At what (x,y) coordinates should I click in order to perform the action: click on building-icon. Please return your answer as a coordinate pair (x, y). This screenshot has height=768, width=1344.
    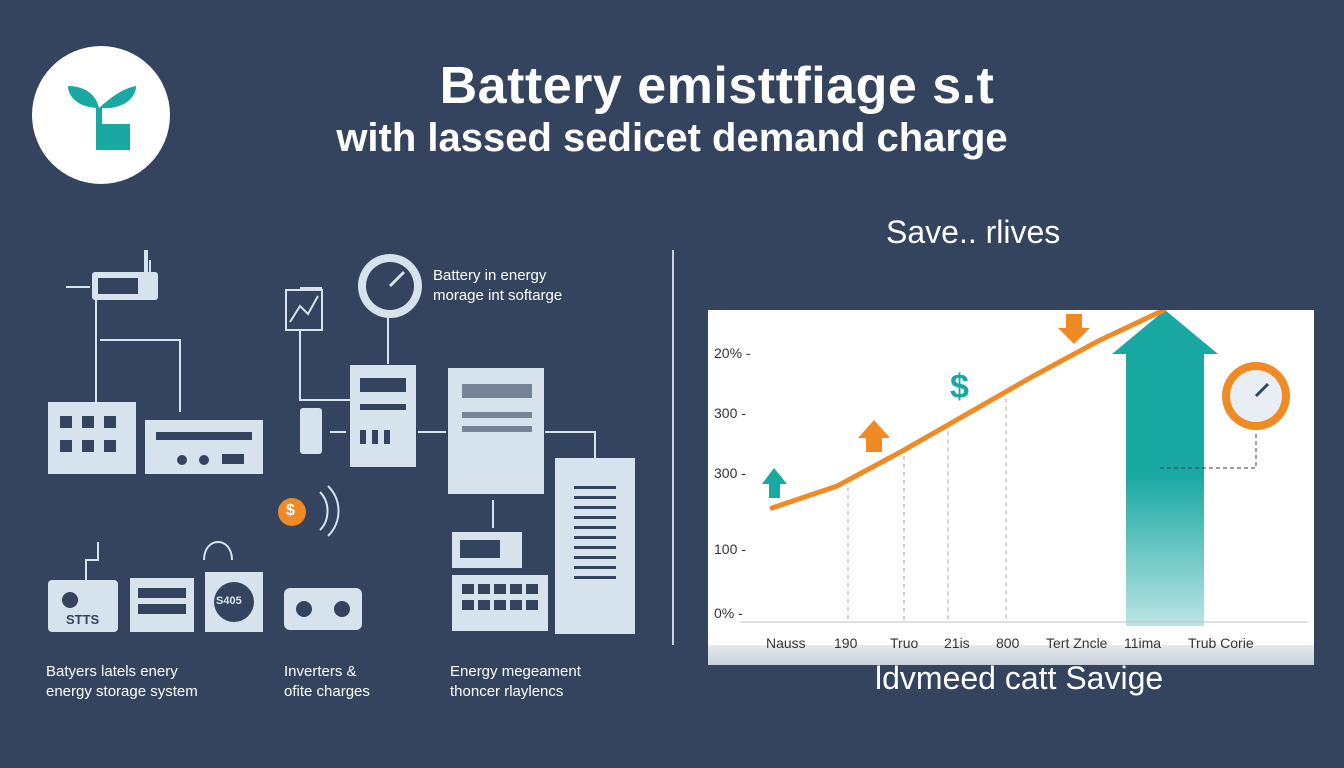
    Looking at the image, I should click on (92, 438).